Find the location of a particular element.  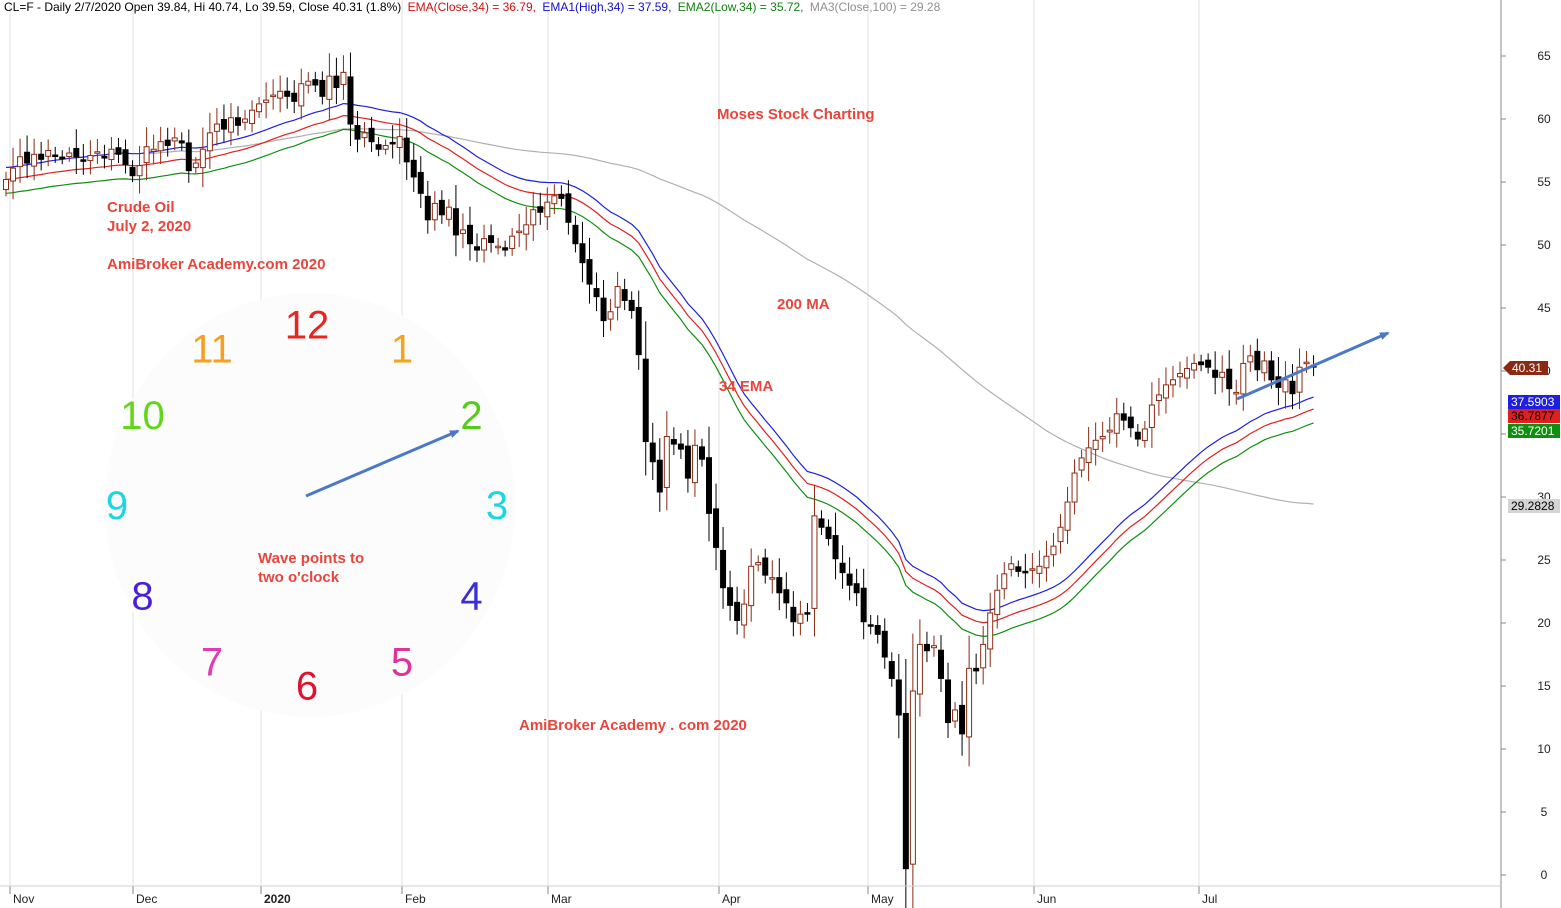

y-tick-label: 45 is located at coordinates (1544, 308).